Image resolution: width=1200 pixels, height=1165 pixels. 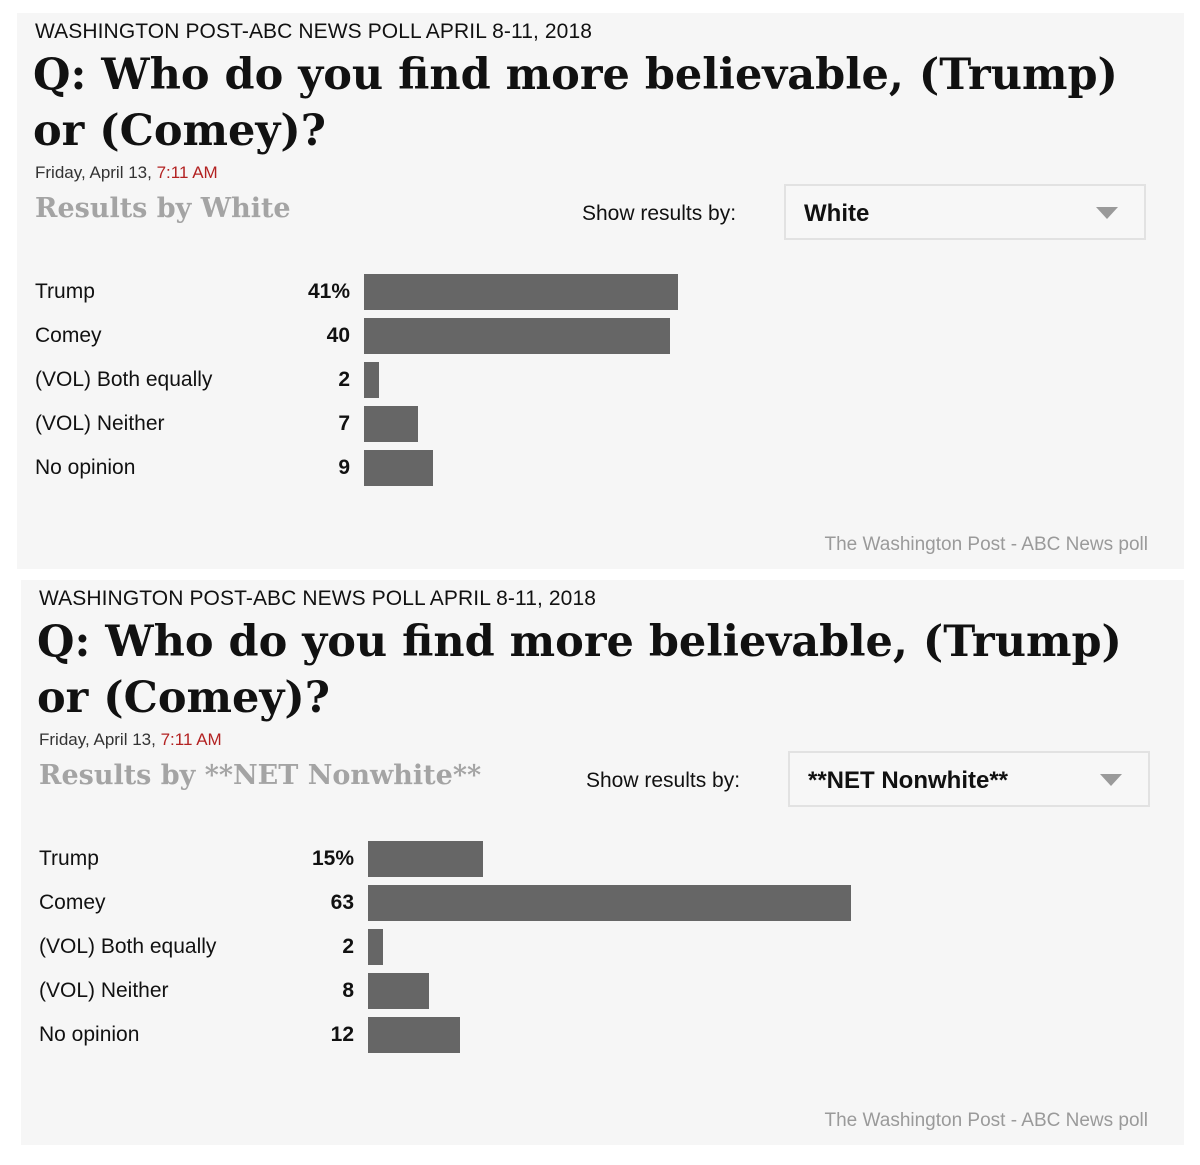 I want to click on chart-row: Trump 41%, so click(x=567, y=294).